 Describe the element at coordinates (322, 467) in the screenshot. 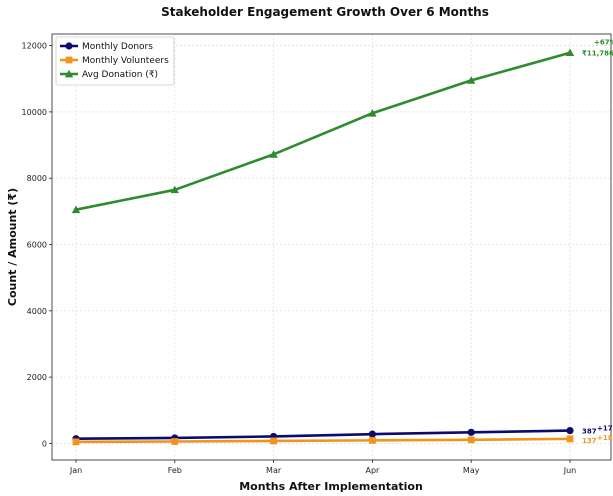

I see `x-axis-ticks: Jan Feb Mar Apr May Jun` at that location.